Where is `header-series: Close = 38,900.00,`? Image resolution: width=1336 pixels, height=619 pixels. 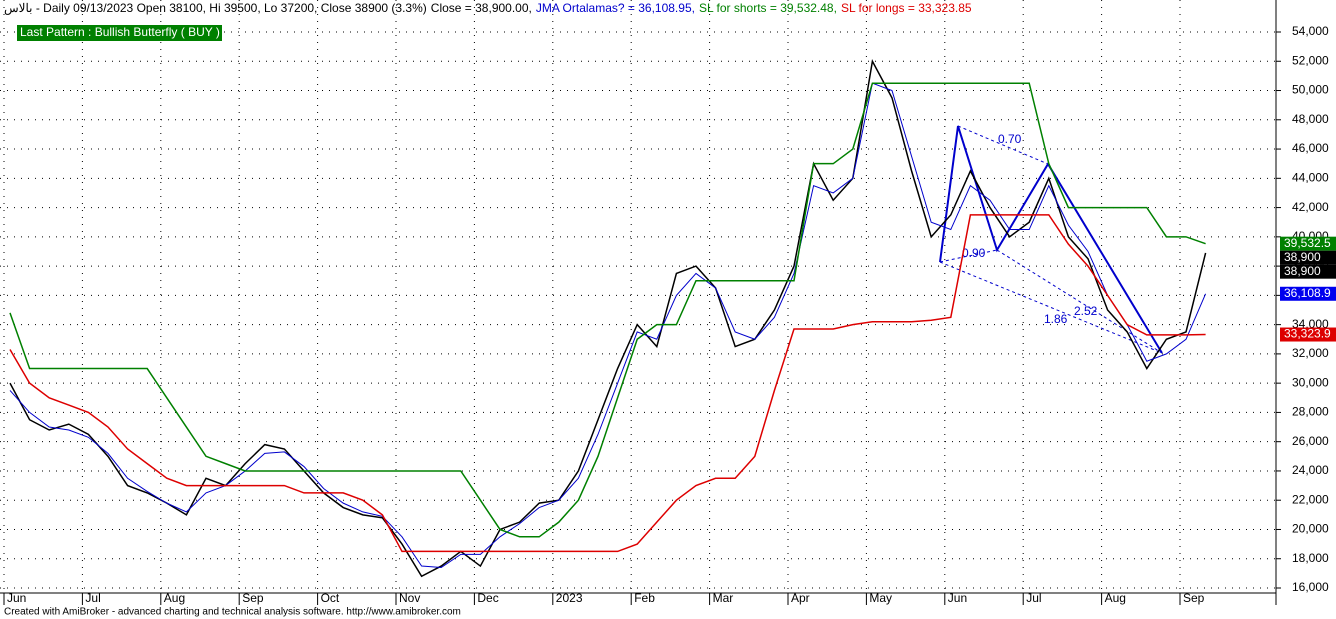
header-series: Close = 38,900.00, is located at coordinates (481, 8).